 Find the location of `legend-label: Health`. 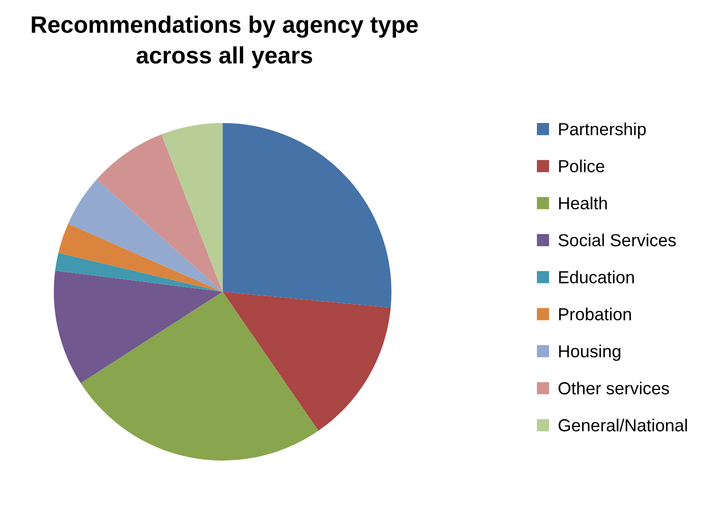

legend-label: Health is located at coordinates (583, 203).